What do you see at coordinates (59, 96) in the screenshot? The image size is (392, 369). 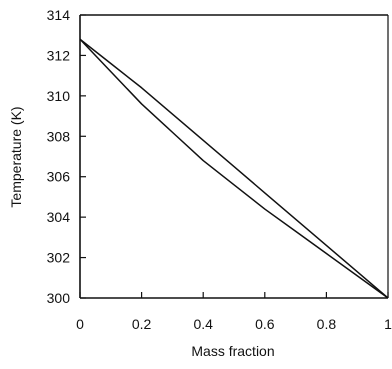 I see `y-tick-label: 310` at bounding box center [59, 96].